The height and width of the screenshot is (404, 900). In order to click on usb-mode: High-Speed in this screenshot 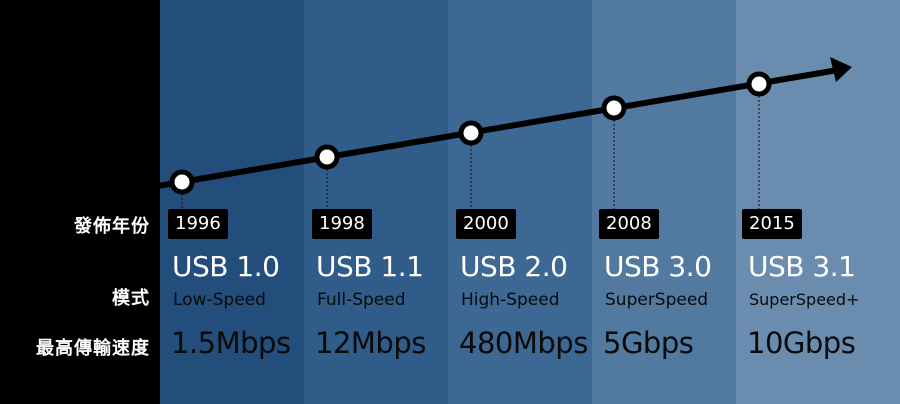, I will do `click(510, 300)`.